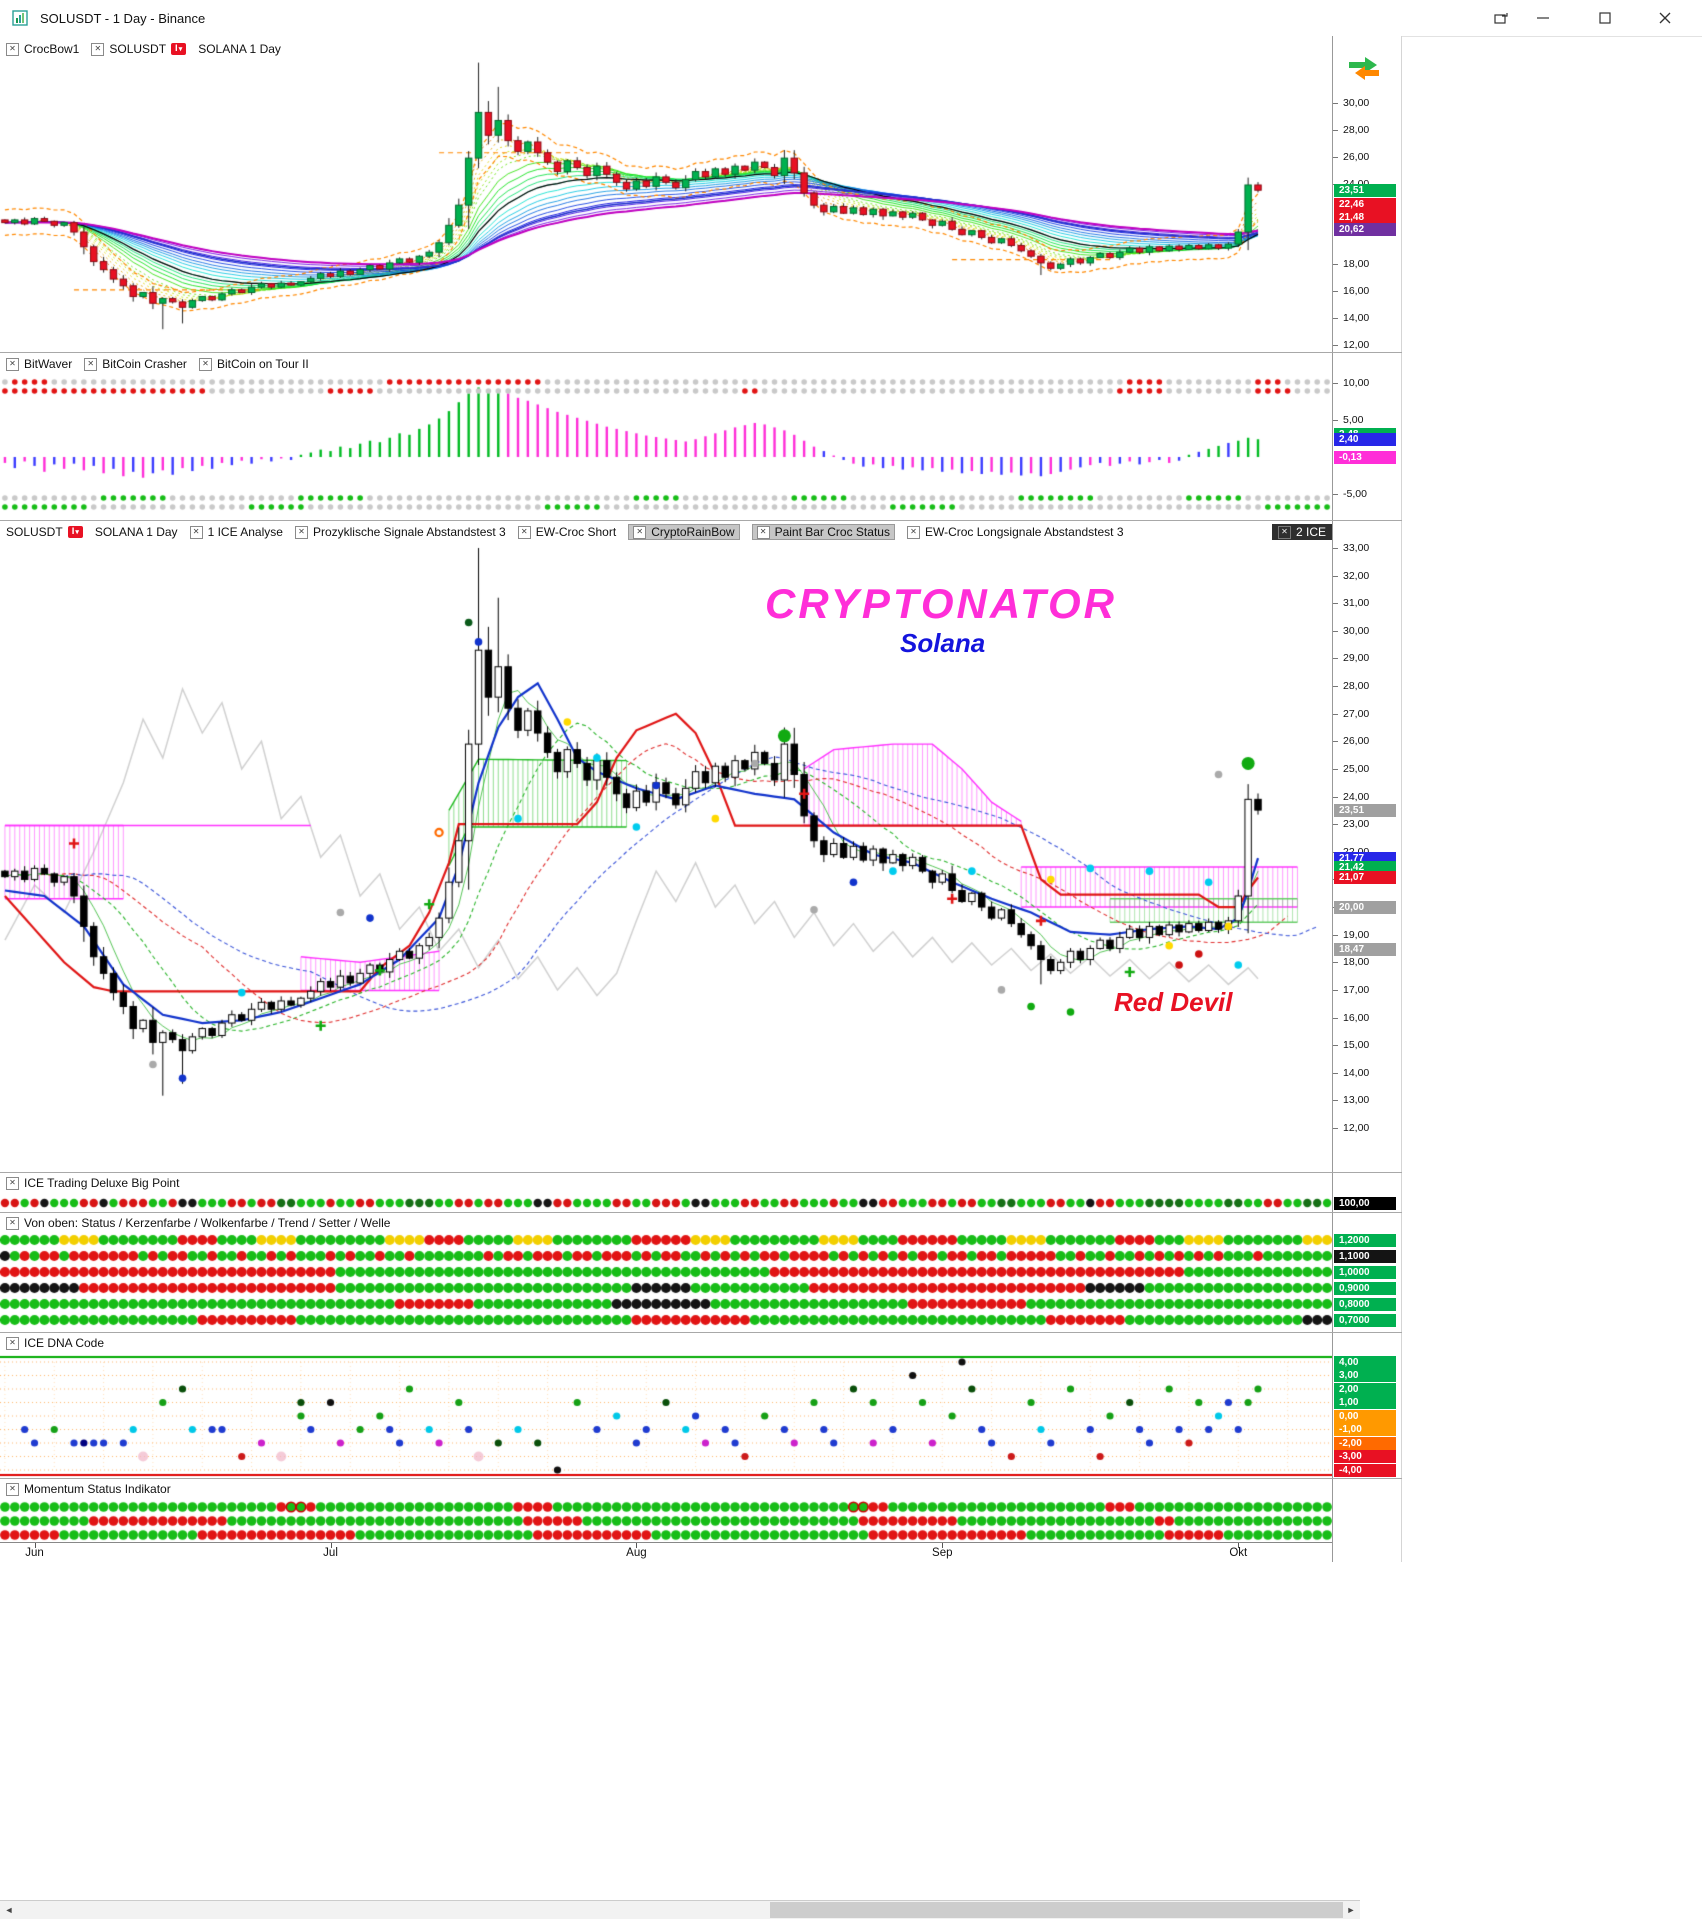 The image size is (1702, 1920). I want to click on close-button, so click(1665, 18).